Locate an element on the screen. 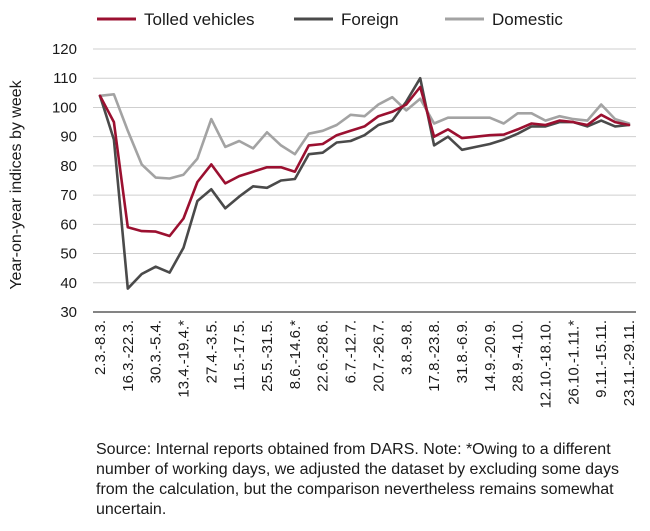 The width and height of the screenshot is (650, 531). y-tick-label: 70 is located at coordinates (68, 195).